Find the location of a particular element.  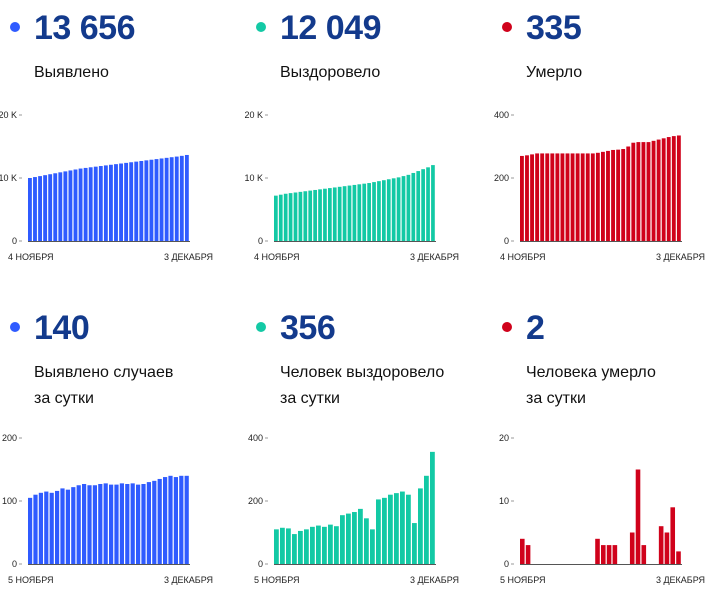

bar-chart: 0 10 K 20 K 4 НОЯБРЯ 3 ДЕКАБРЯ is located at coordinates (106, 186).